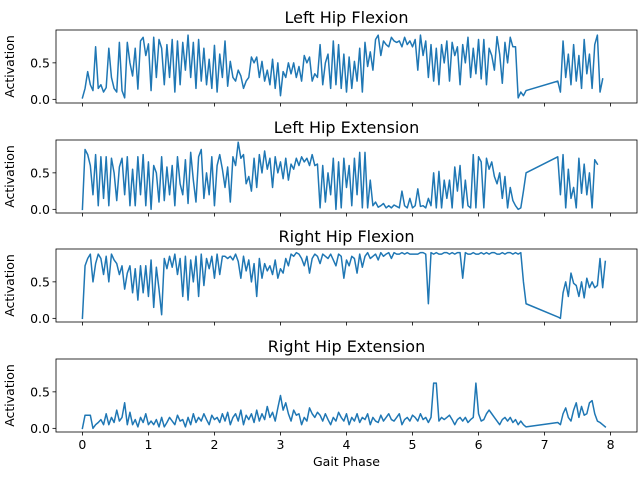  What do you see at coordinates (214, 444) in the screenshot?
I see `x-tick-label: 2` at bounding box center [214, 444].